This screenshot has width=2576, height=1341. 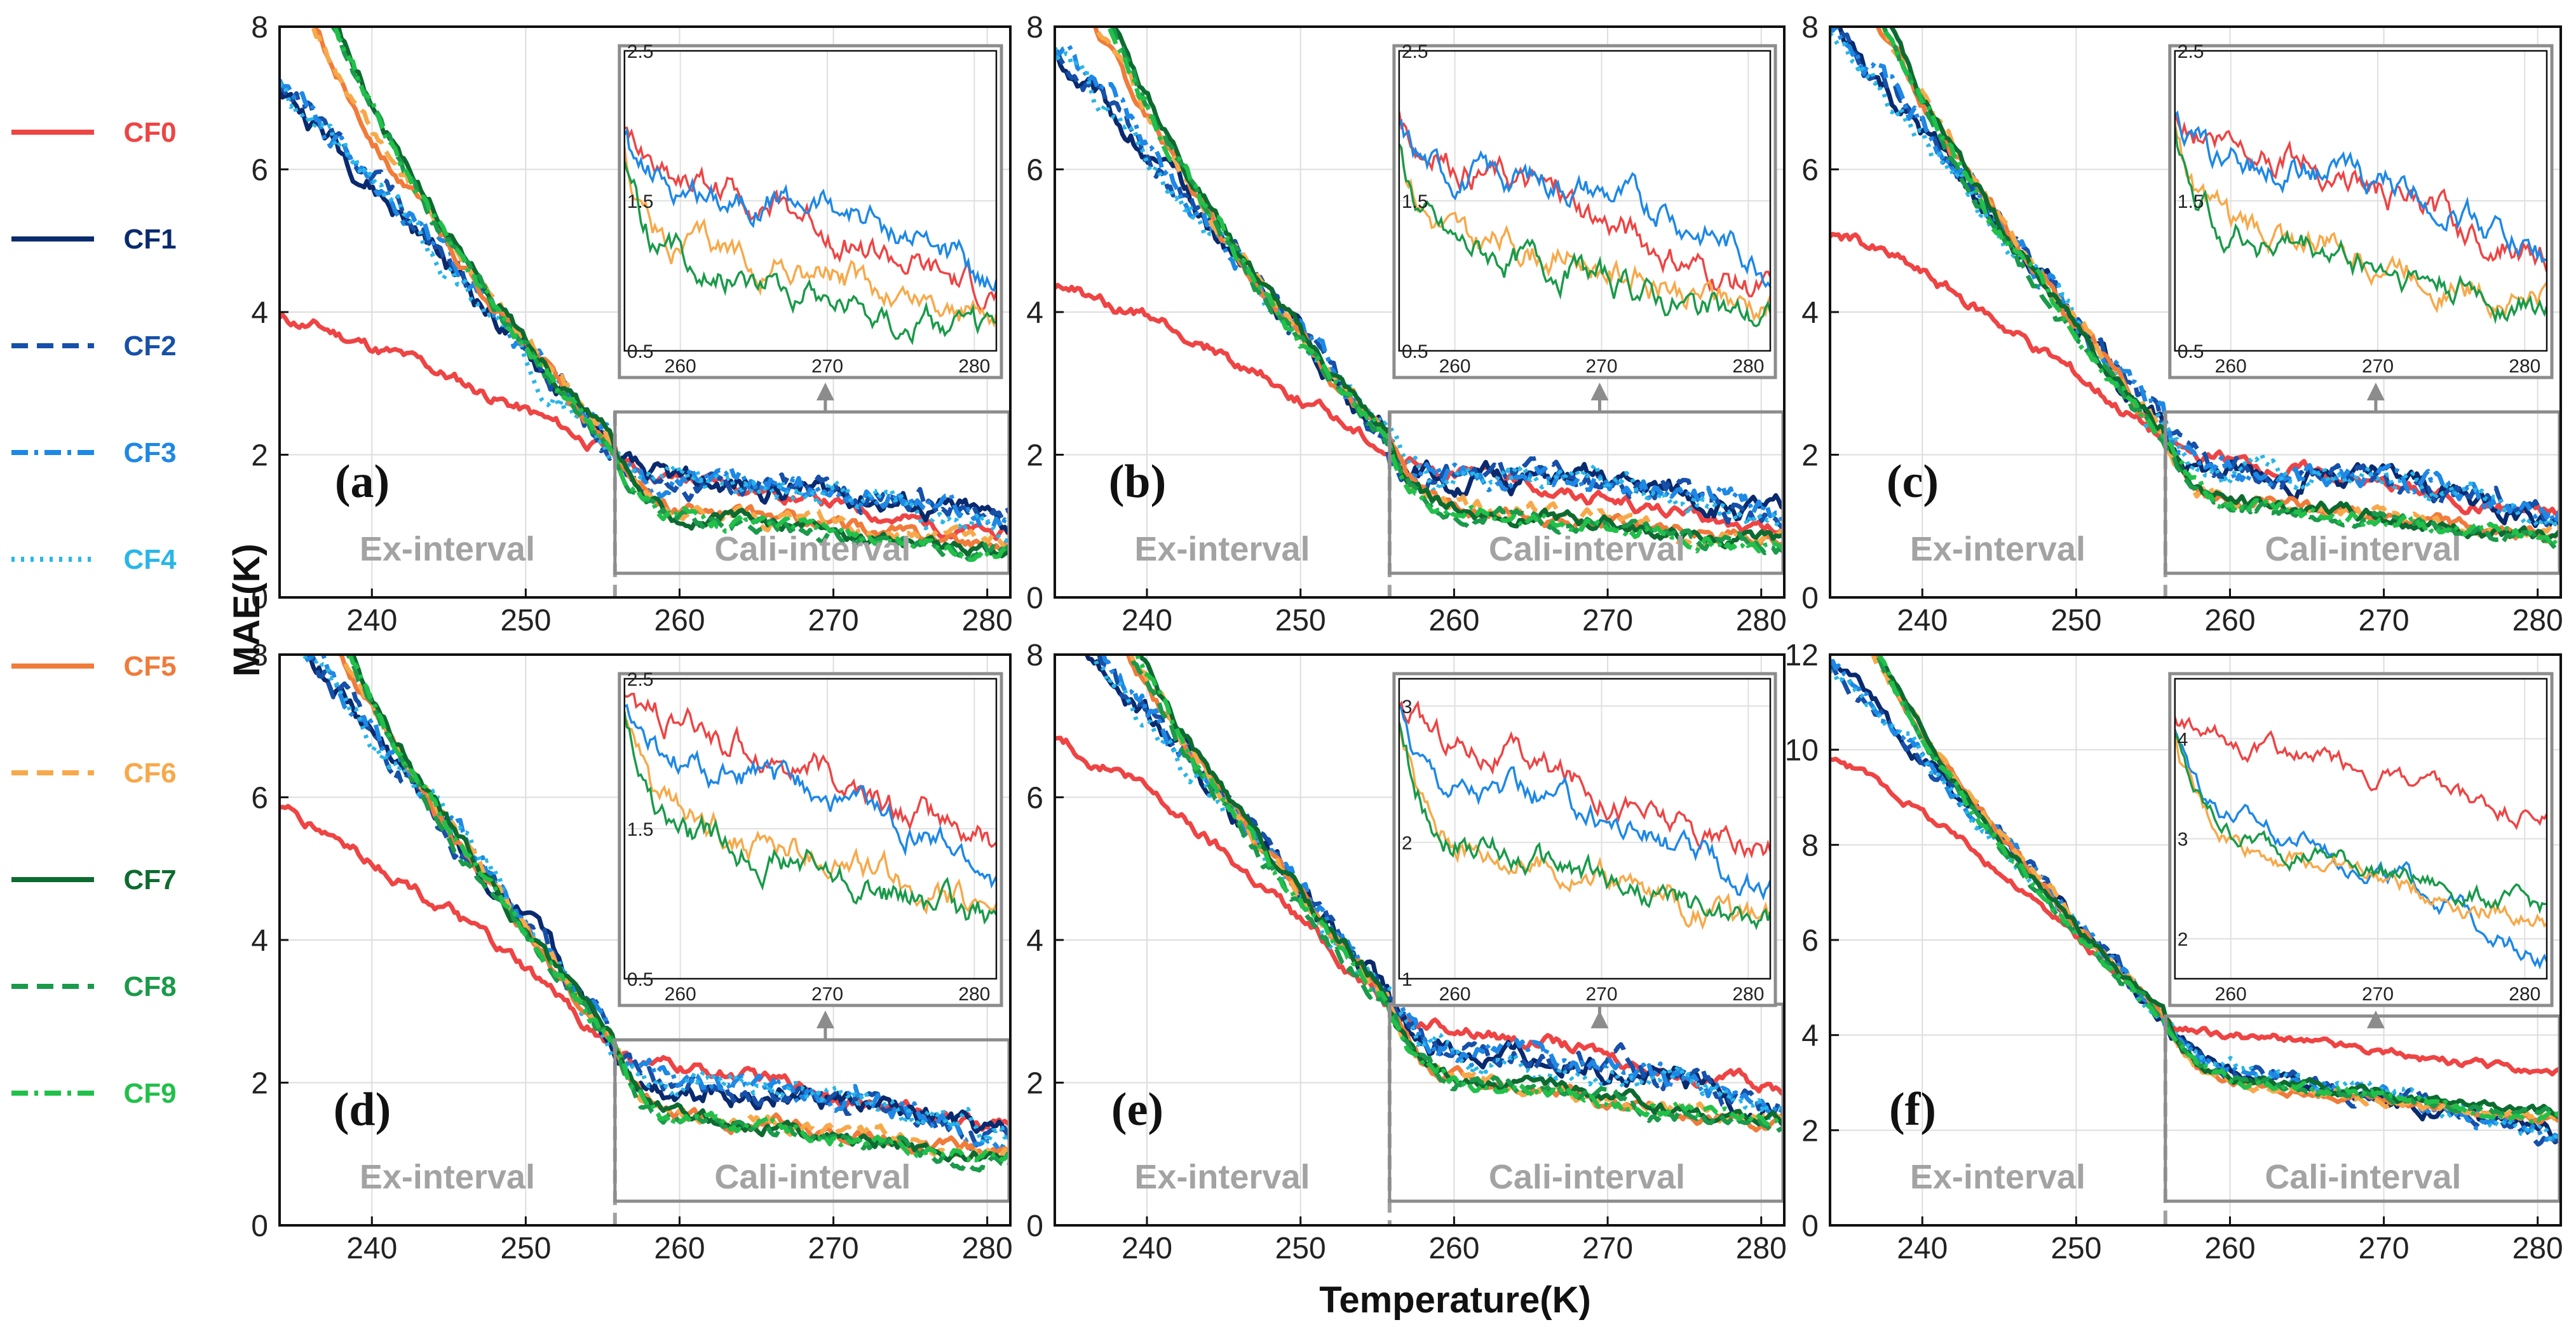 What do you see at coordinates (2183, 839) in the screenshot?
I see `inset-y-tick: 3` at bounding box center [2183, 839].